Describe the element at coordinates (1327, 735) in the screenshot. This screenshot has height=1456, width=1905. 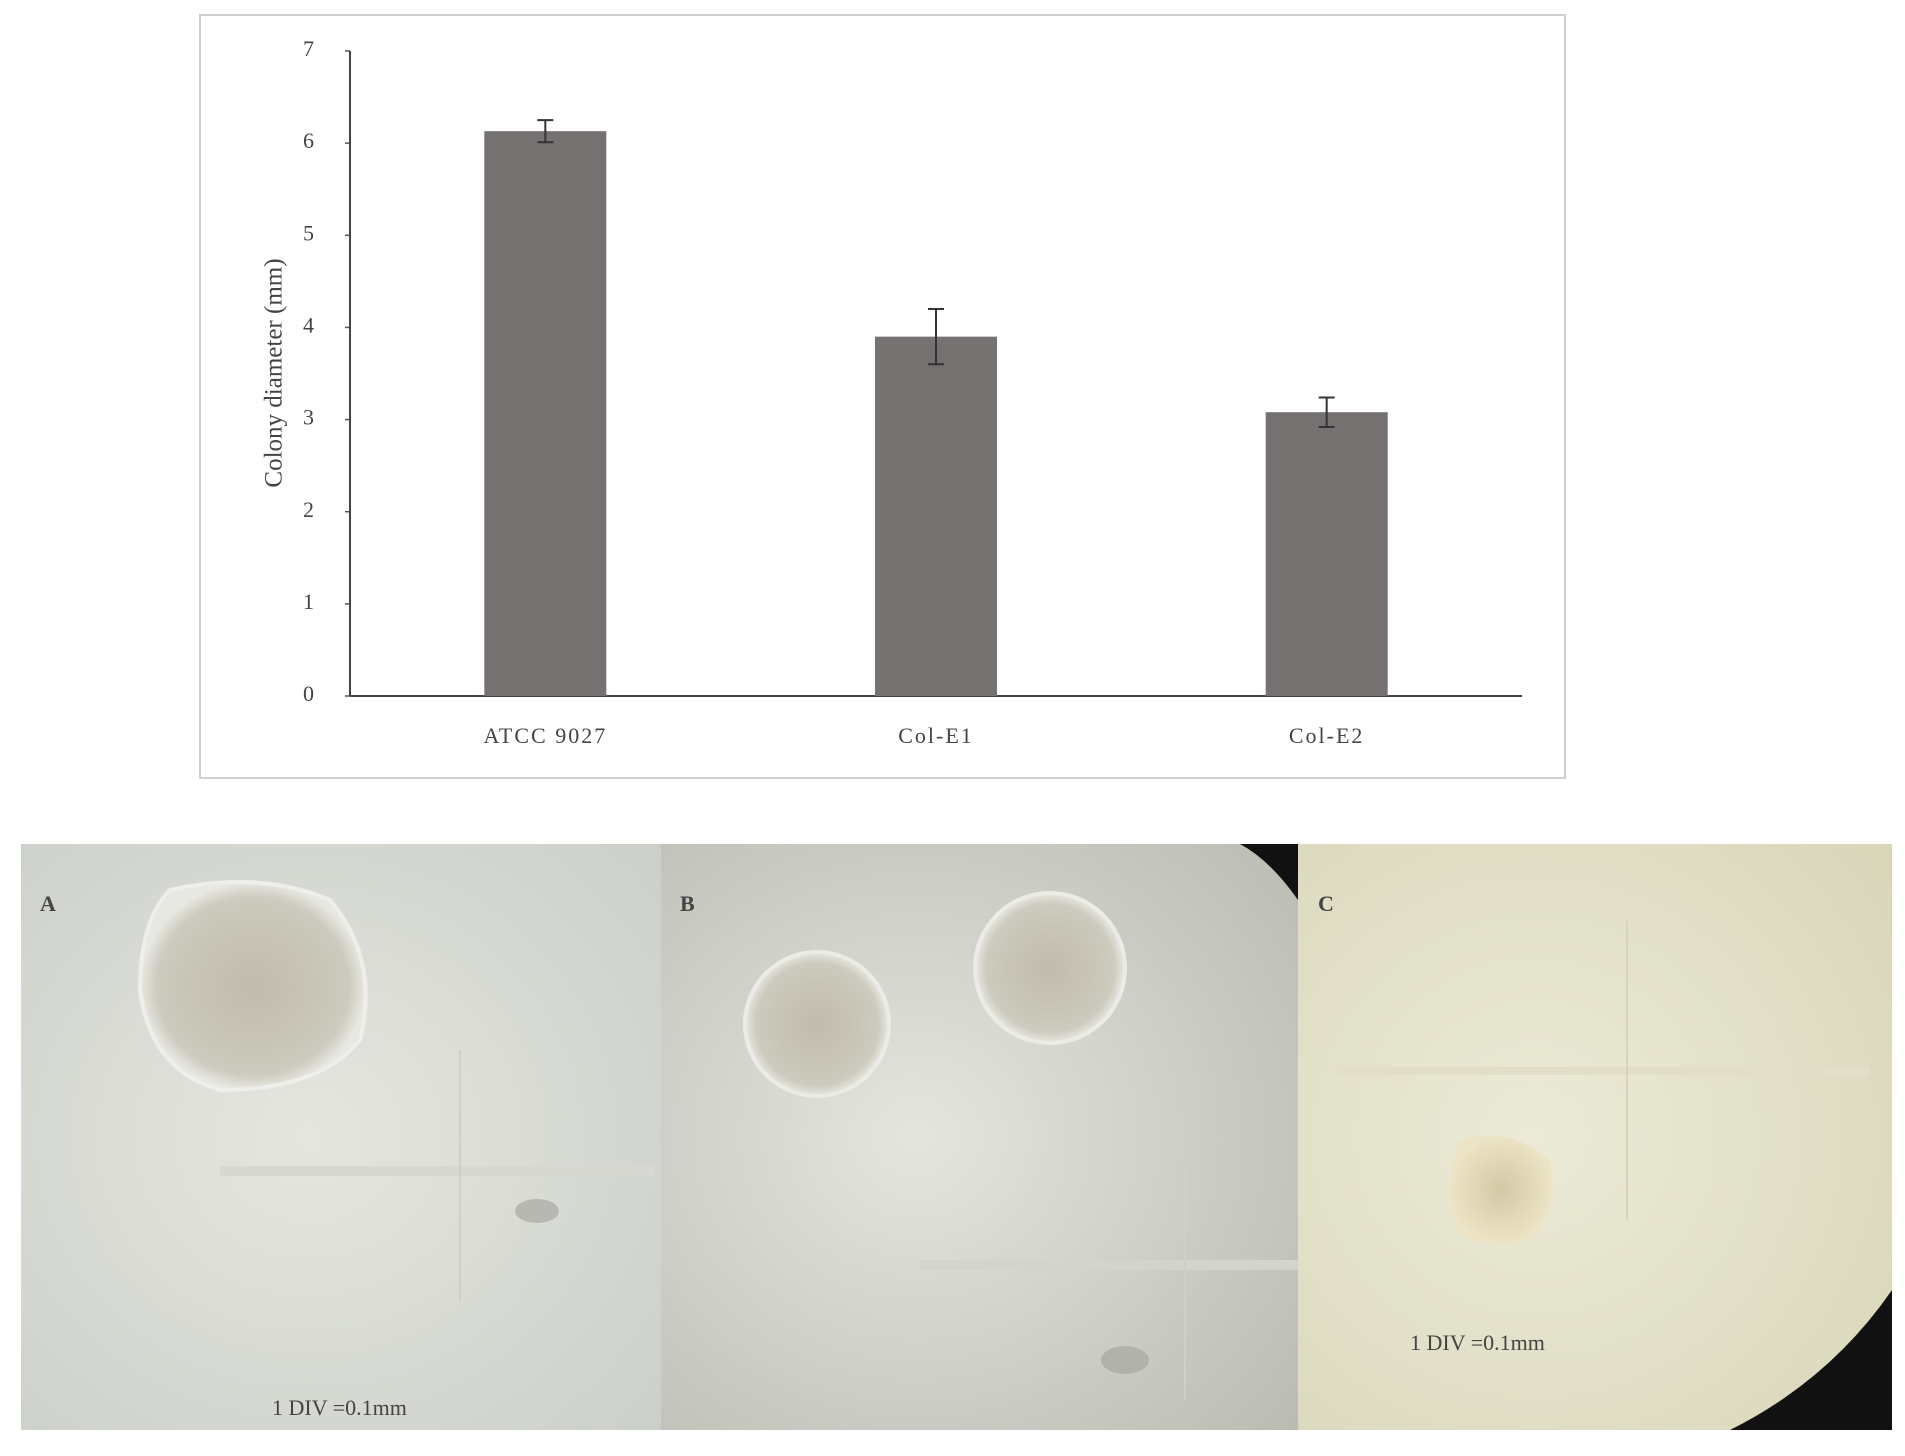
I see `x-tick-label: Col-E2` at that location.